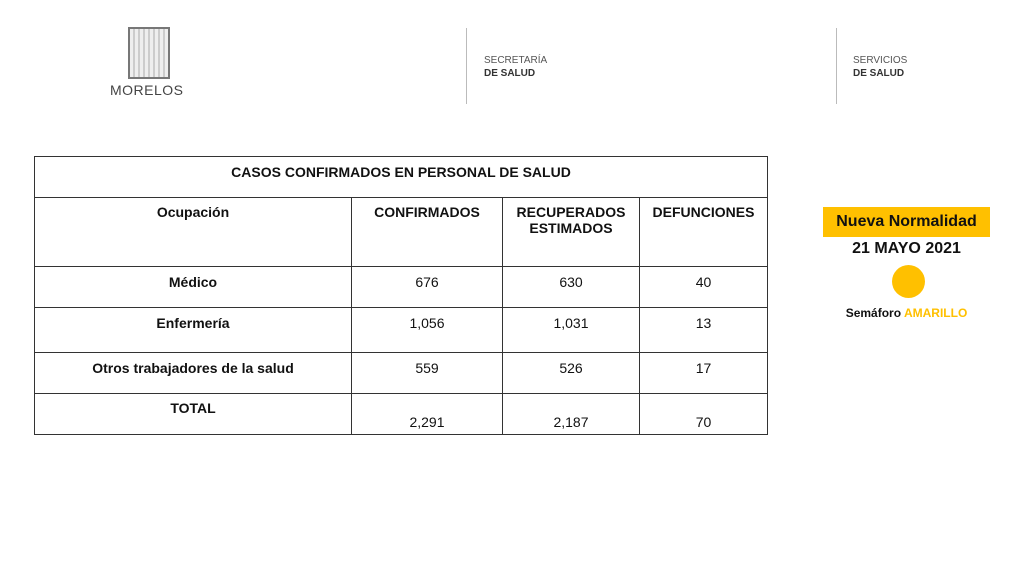 The height and width of the screenshot is (572, 1024). What do you see at coordinates (515, 67) in the screenshot?
I see `org-secretaria: SECRETARÍA DE SALUD` at bounding box center [515, 67].